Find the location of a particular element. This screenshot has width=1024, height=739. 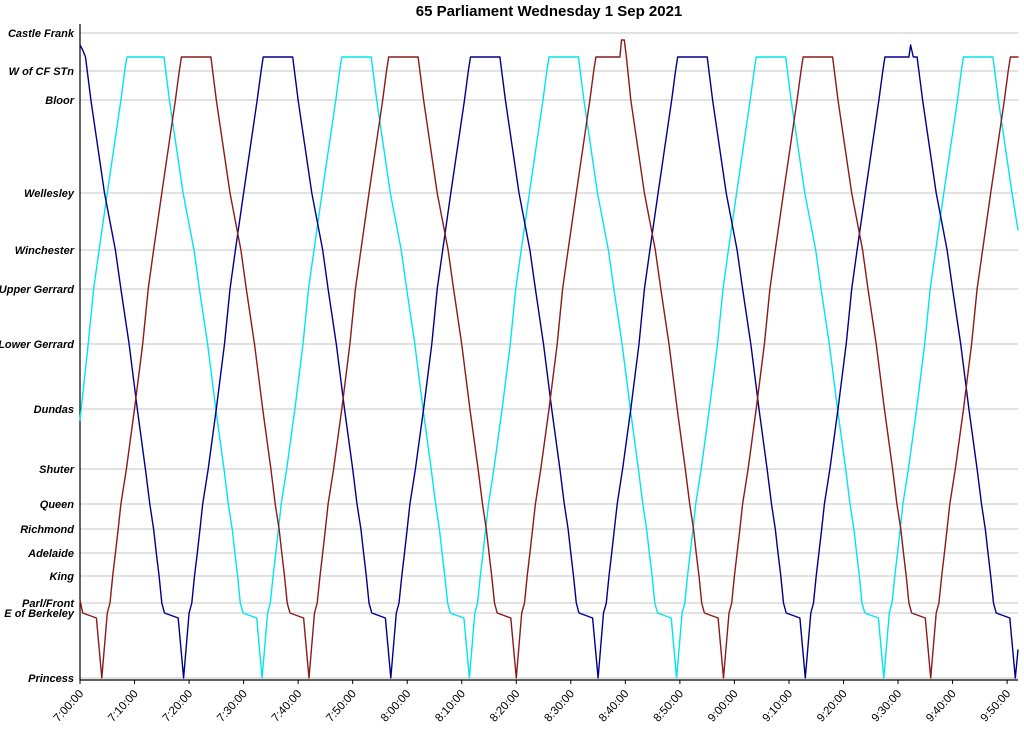

stop-label-winchester: Winchester is located at coordinates (45, 251).